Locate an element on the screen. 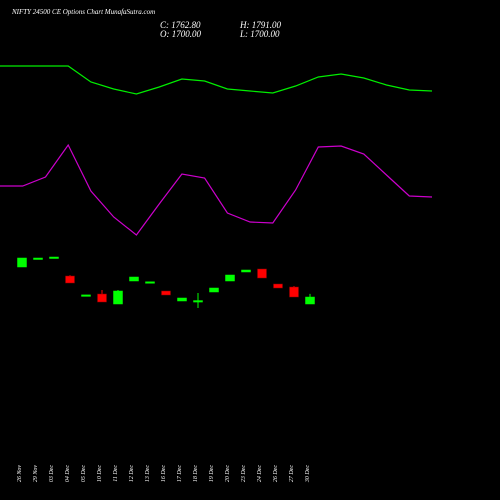  x-tick-label: 03 Dec is located at coordinates (52, 473).